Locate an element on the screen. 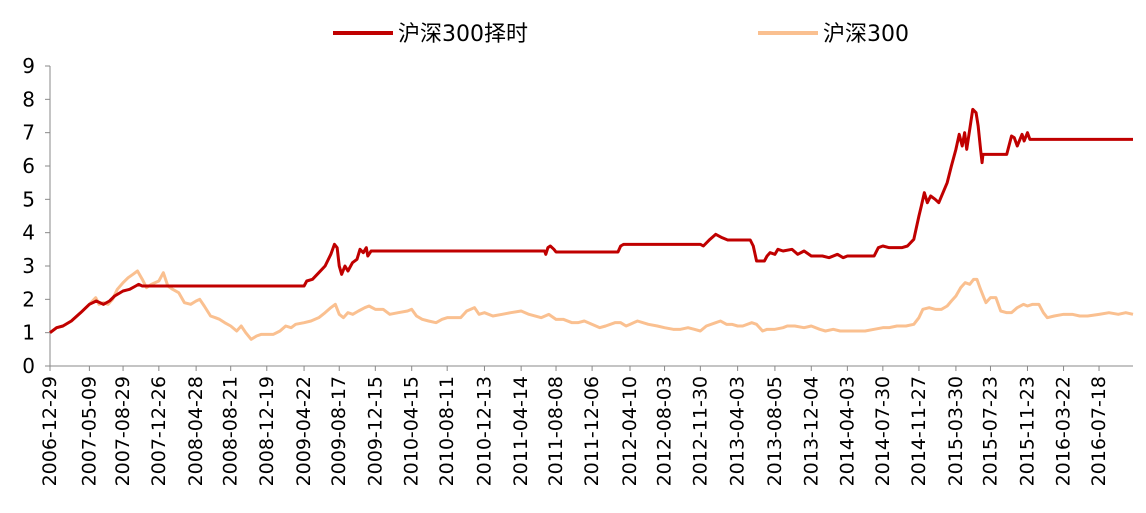 The height and width of the screenshot is (513, 1146). y-tick-label: 0 is located at coordinates (28, 366).